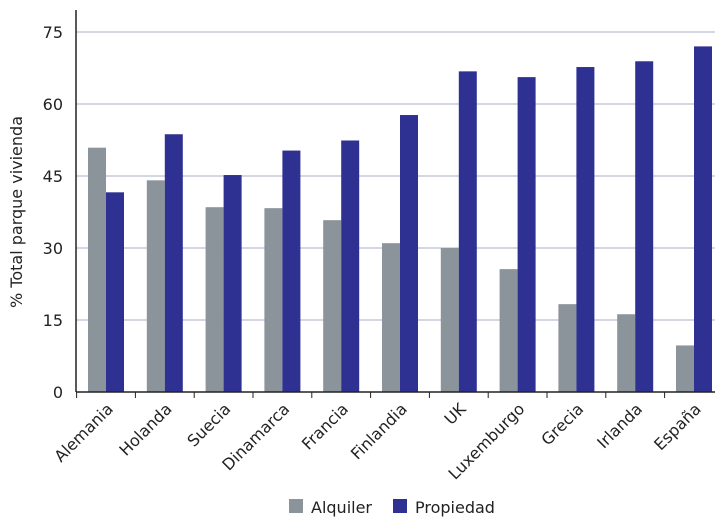 This screenshot has width=715, height=520. What do you see at coordinates (16, 212) in the screenshot?
I see `y-axis-title: % Total parque vivienda` at bounding box center [16, 212].